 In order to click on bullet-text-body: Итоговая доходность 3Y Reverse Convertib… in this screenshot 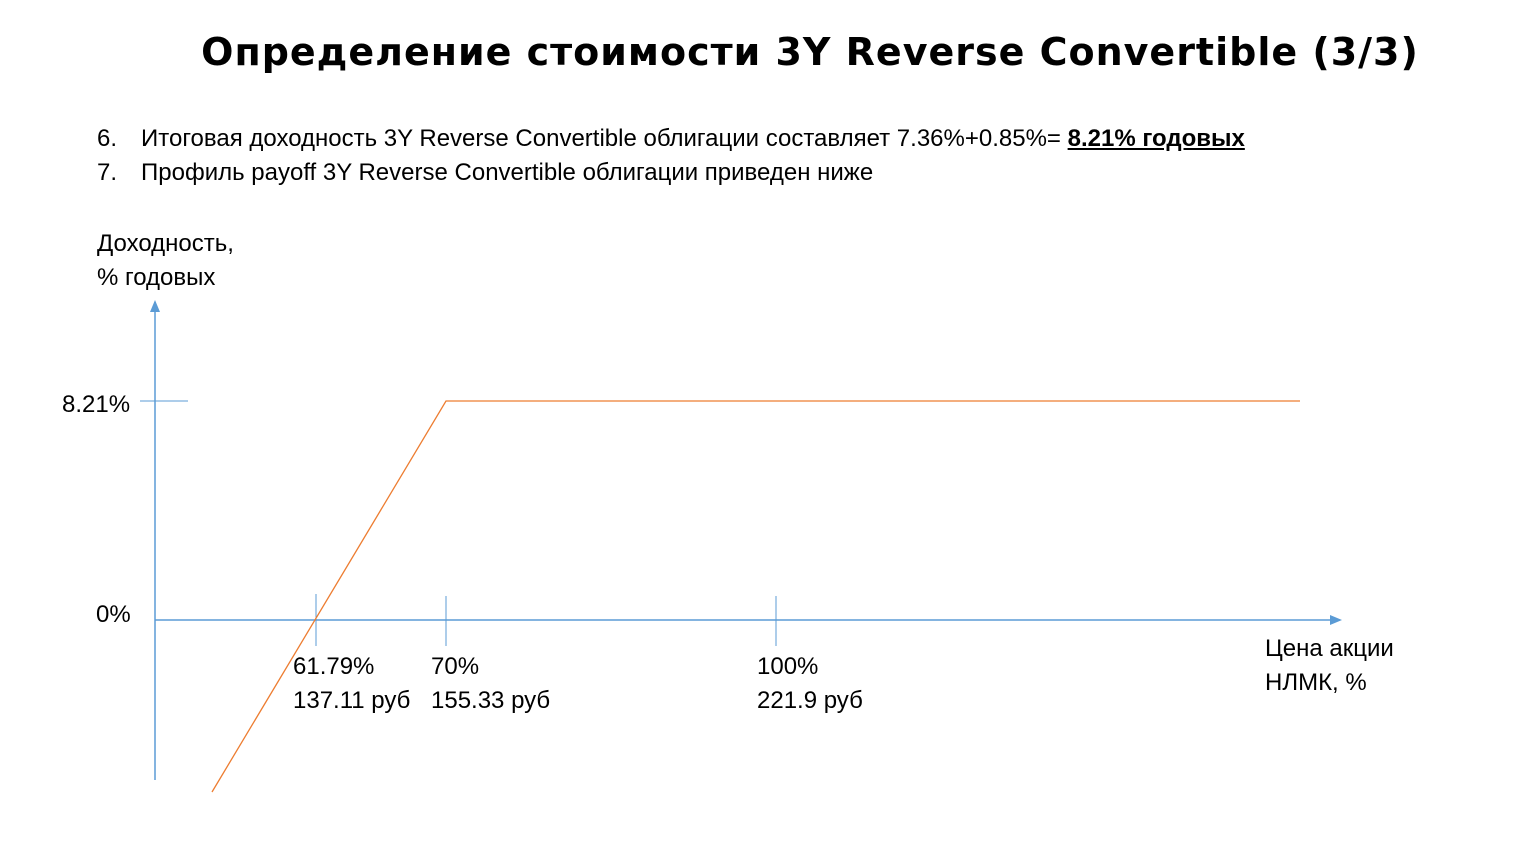, I will do `click(604, 138)`.